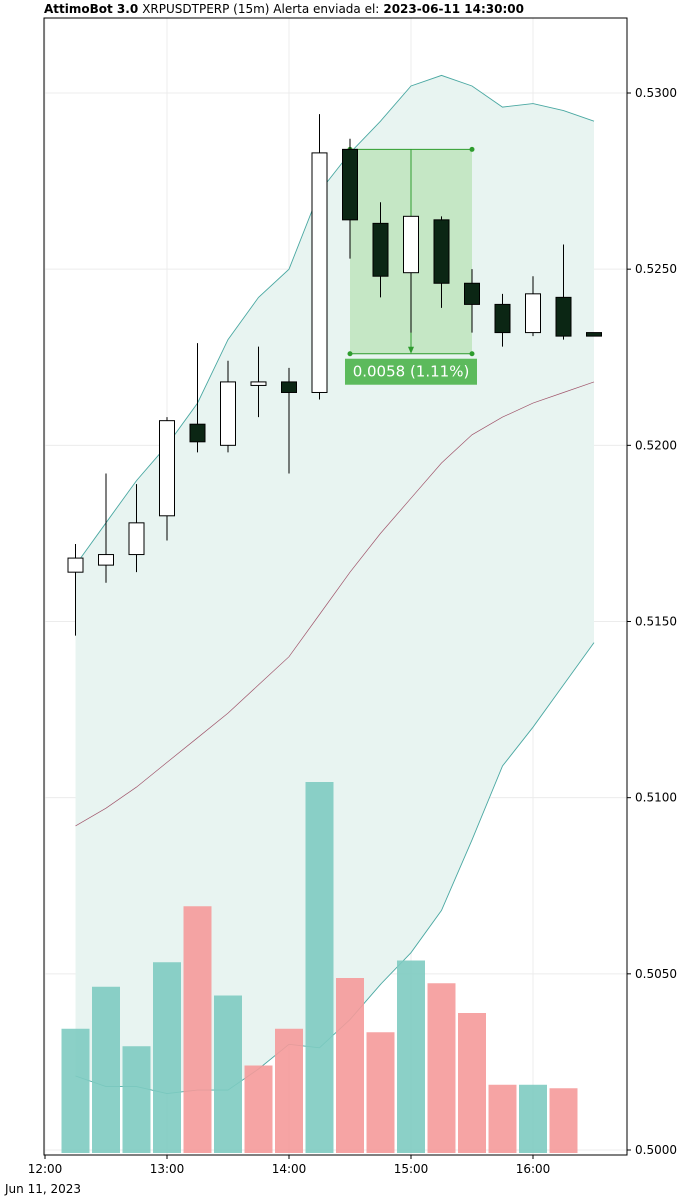  Describe the element at coordinates (656, 798) in the screenshot. I see `y-tick-label: 0.5100` at that location.